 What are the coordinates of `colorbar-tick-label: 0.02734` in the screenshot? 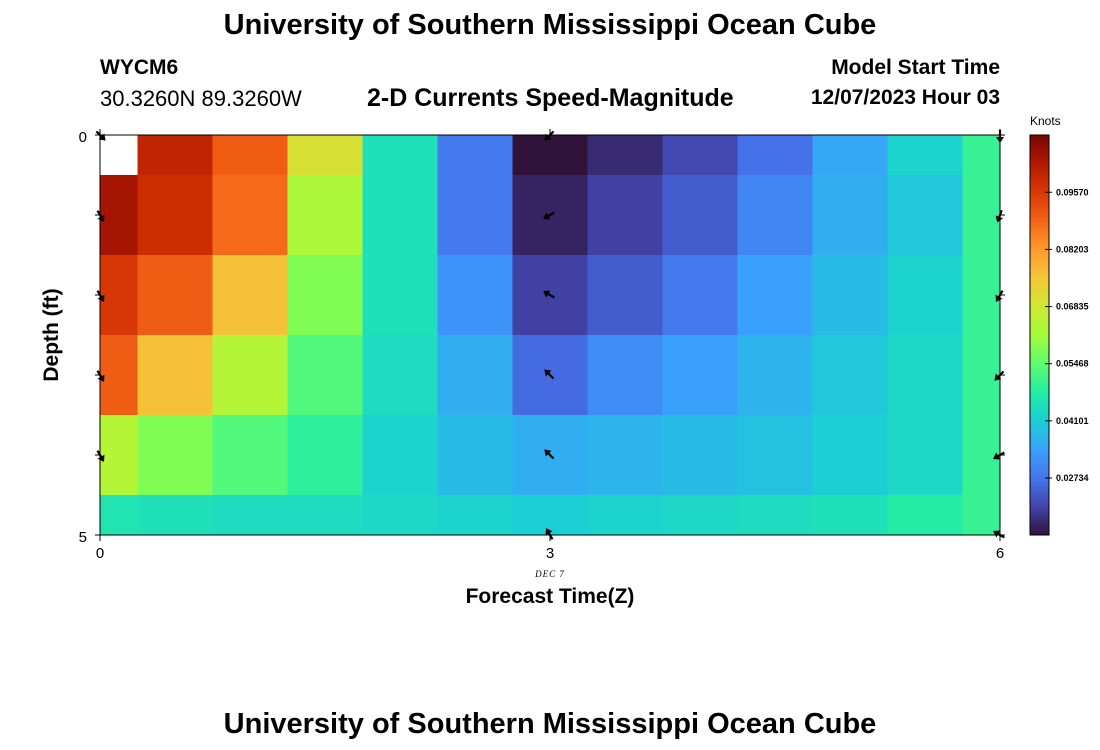 It's located at (1072, 478).